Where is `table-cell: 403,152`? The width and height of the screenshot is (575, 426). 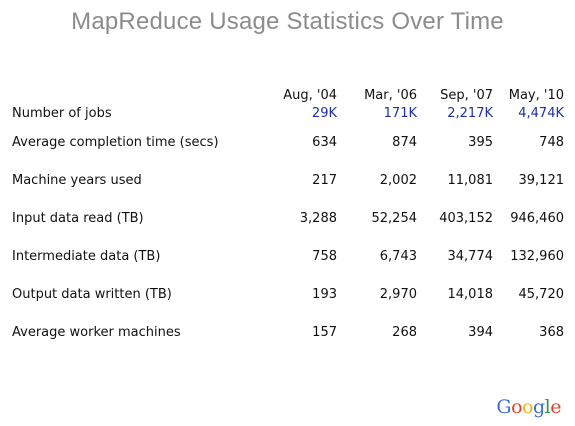 table-cell: 403,152 is located at coordinates (466, 218).